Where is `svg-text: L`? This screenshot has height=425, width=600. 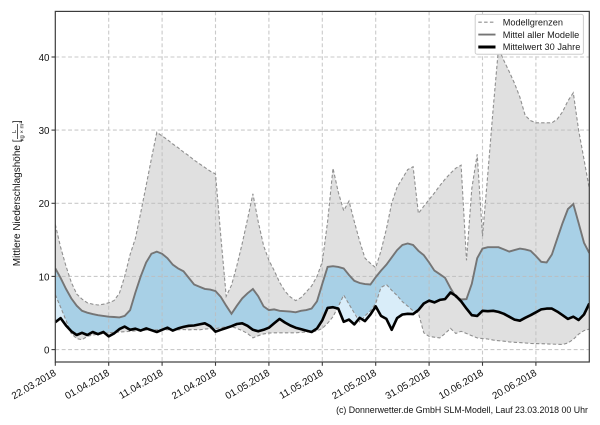
svg-text: L is located at coordinates (15, 131).